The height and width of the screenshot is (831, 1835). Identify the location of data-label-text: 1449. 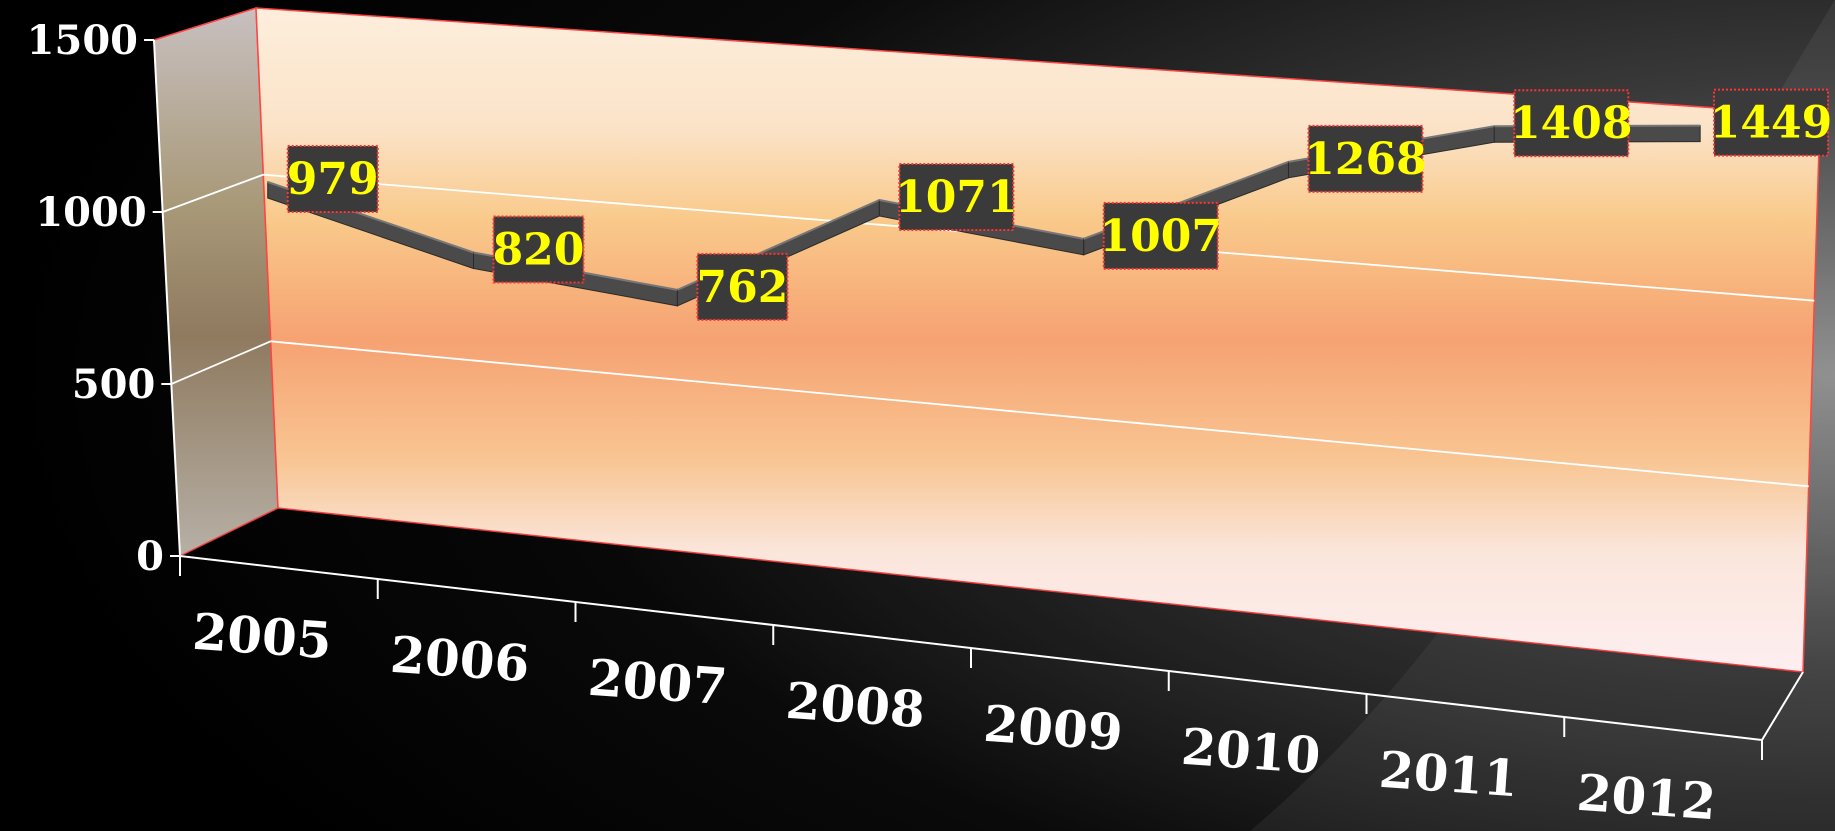
(1771, 123).